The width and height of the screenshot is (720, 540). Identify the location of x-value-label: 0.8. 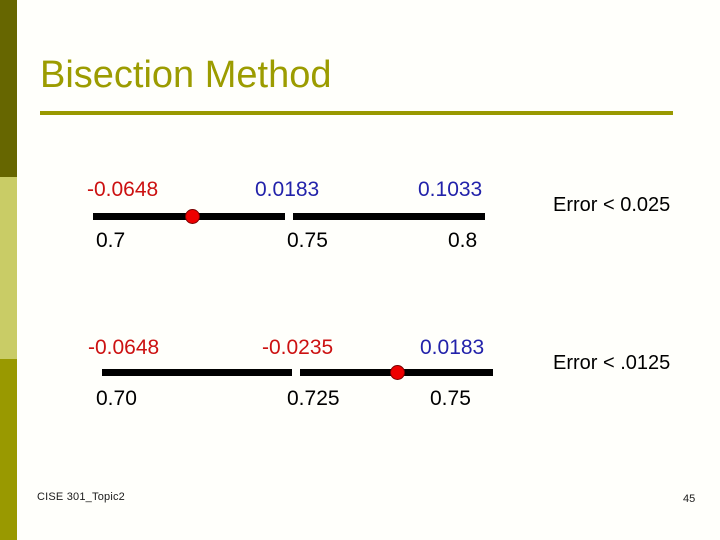
(463, 240).